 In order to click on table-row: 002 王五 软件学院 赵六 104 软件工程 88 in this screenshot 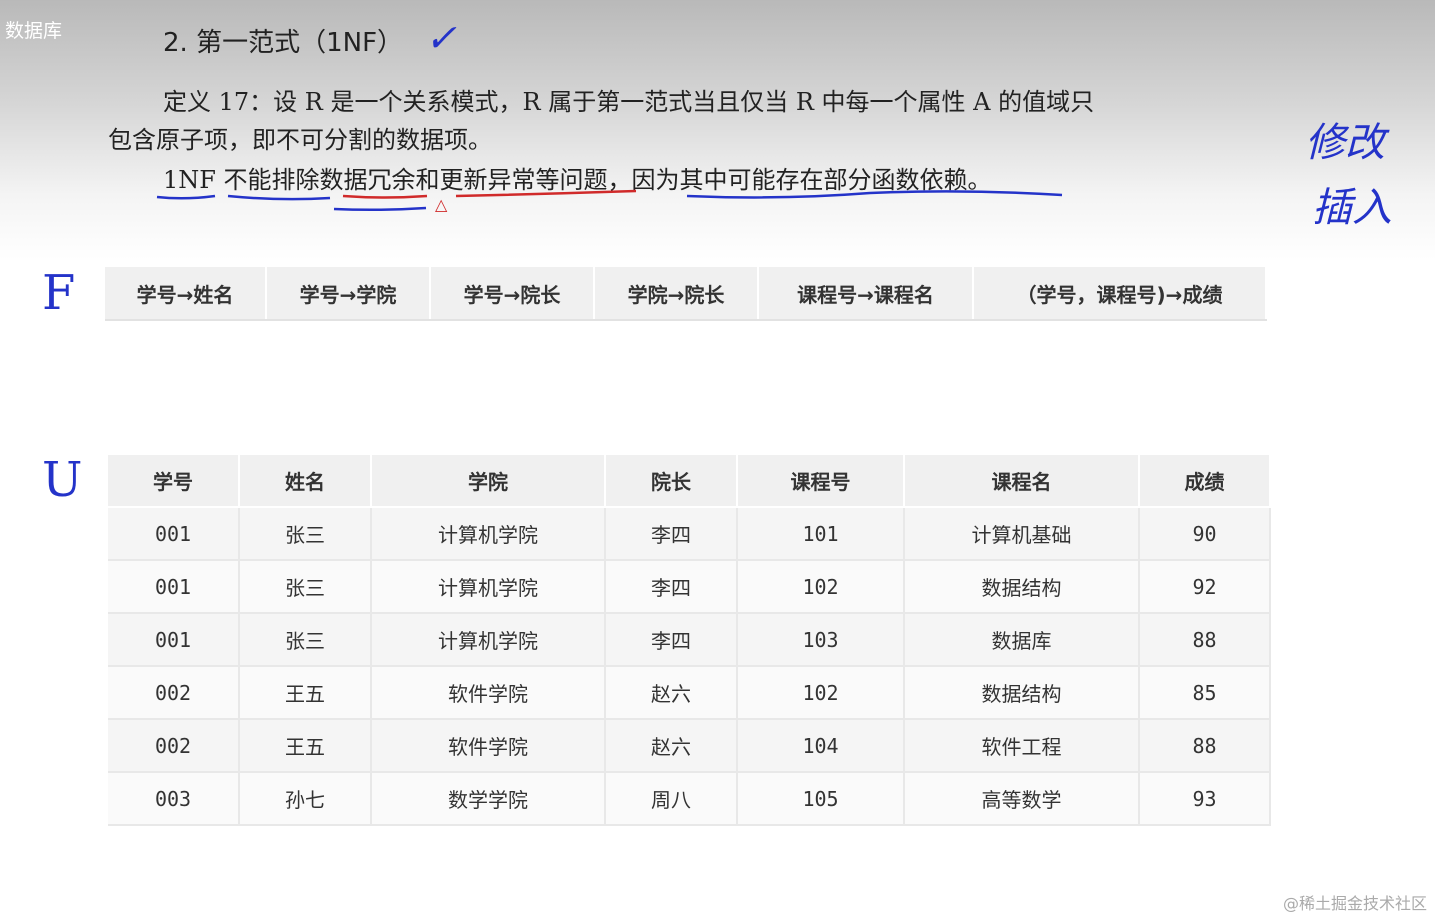, I will do `click(689, 746)`.